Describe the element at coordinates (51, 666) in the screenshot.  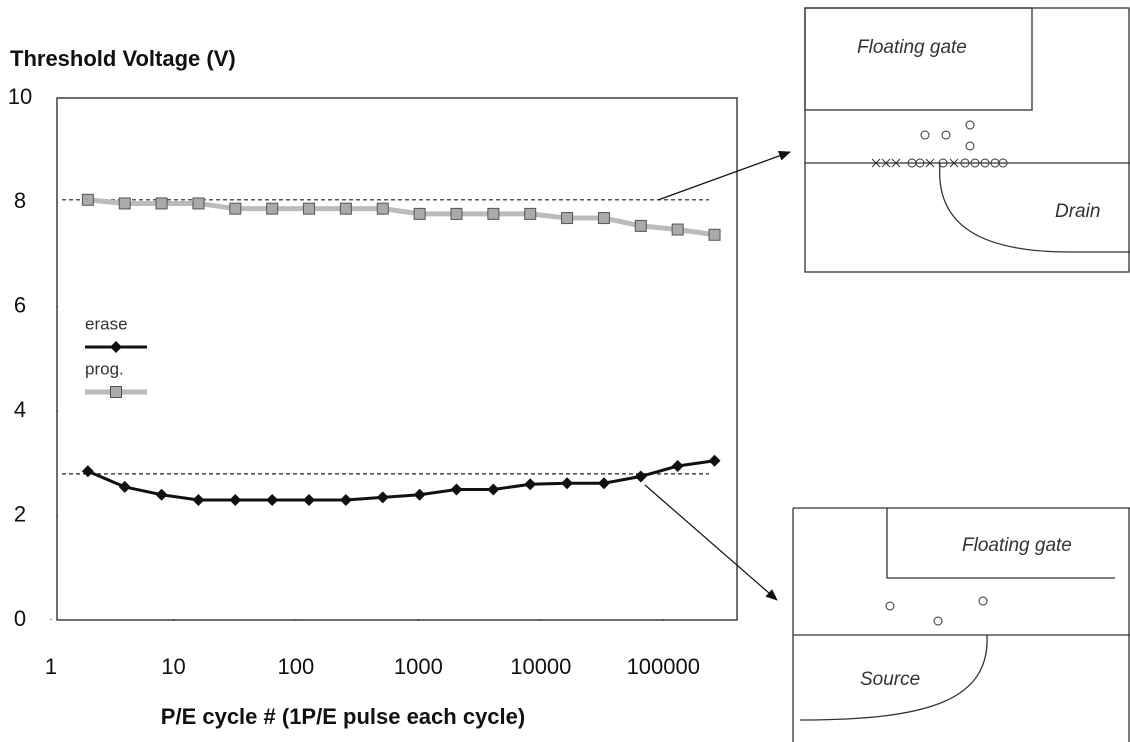
I see `x-tick-label: 1` at that location.